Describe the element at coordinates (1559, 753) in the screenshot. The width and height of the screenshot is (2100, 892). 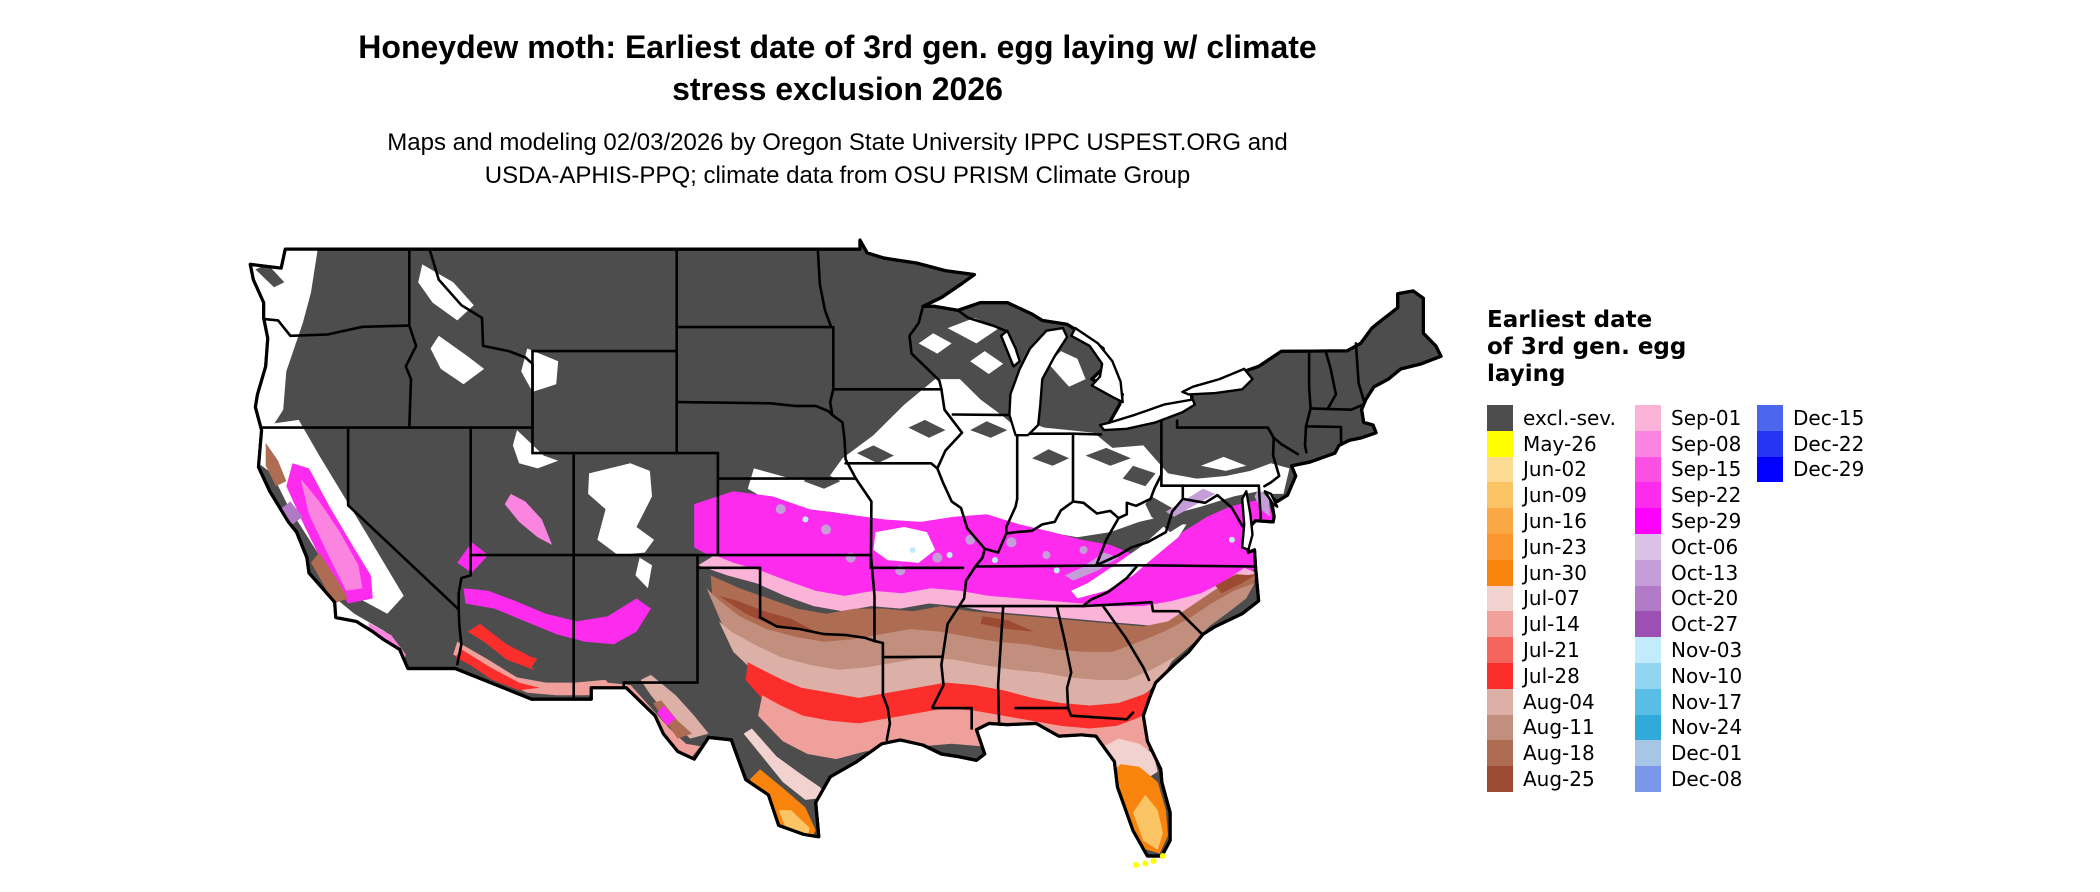
I see `legend-label: Aug-18` at that location.